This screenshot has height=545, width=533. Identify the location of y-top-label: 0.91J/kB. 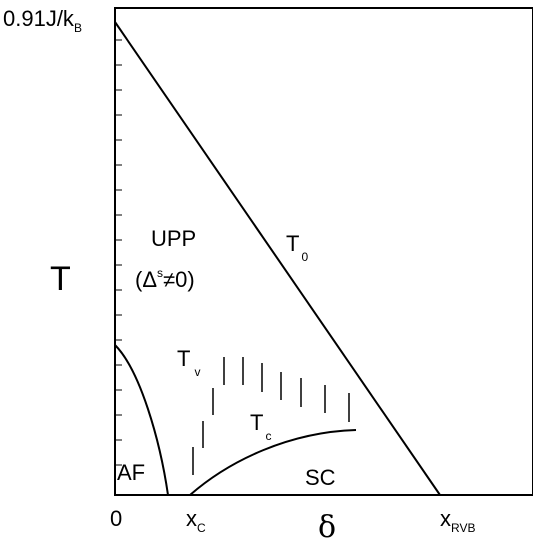
(42, 20).